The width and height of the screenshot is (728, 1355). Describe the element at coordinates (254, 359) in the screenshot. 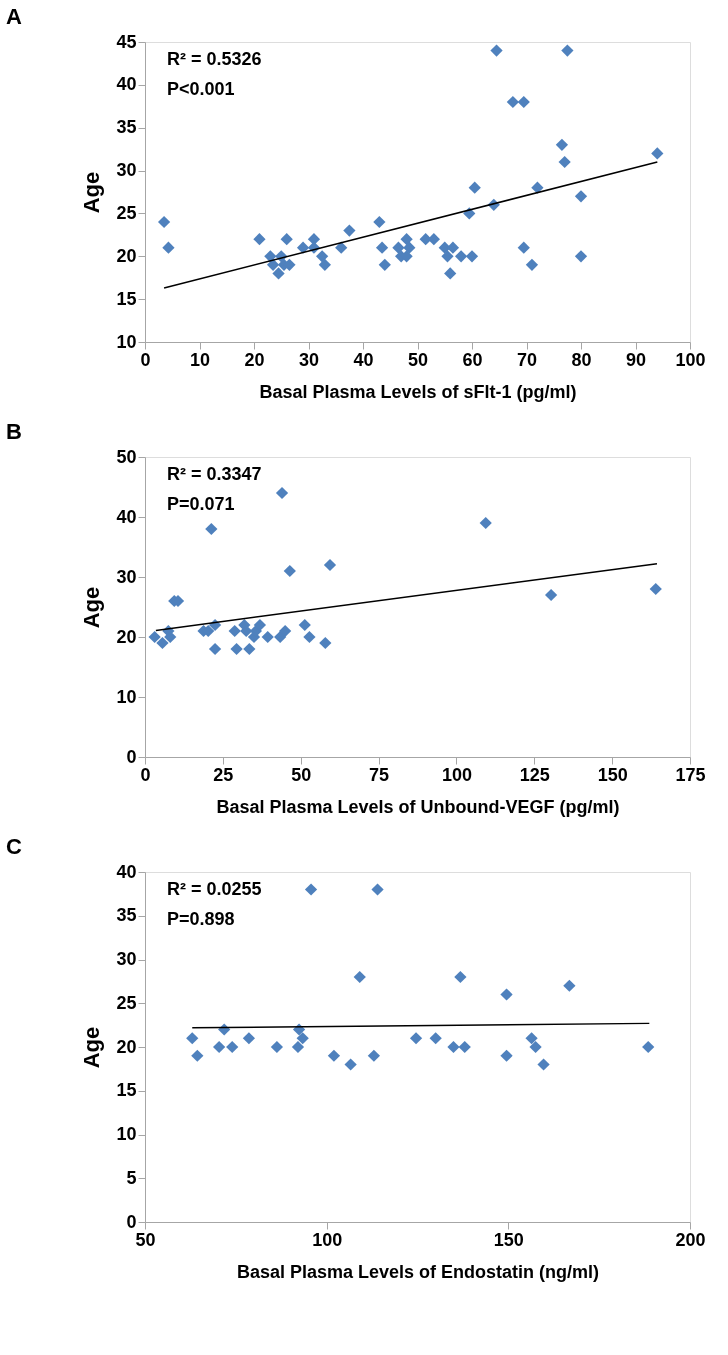

I see `x-tick-label: 20` at that location.